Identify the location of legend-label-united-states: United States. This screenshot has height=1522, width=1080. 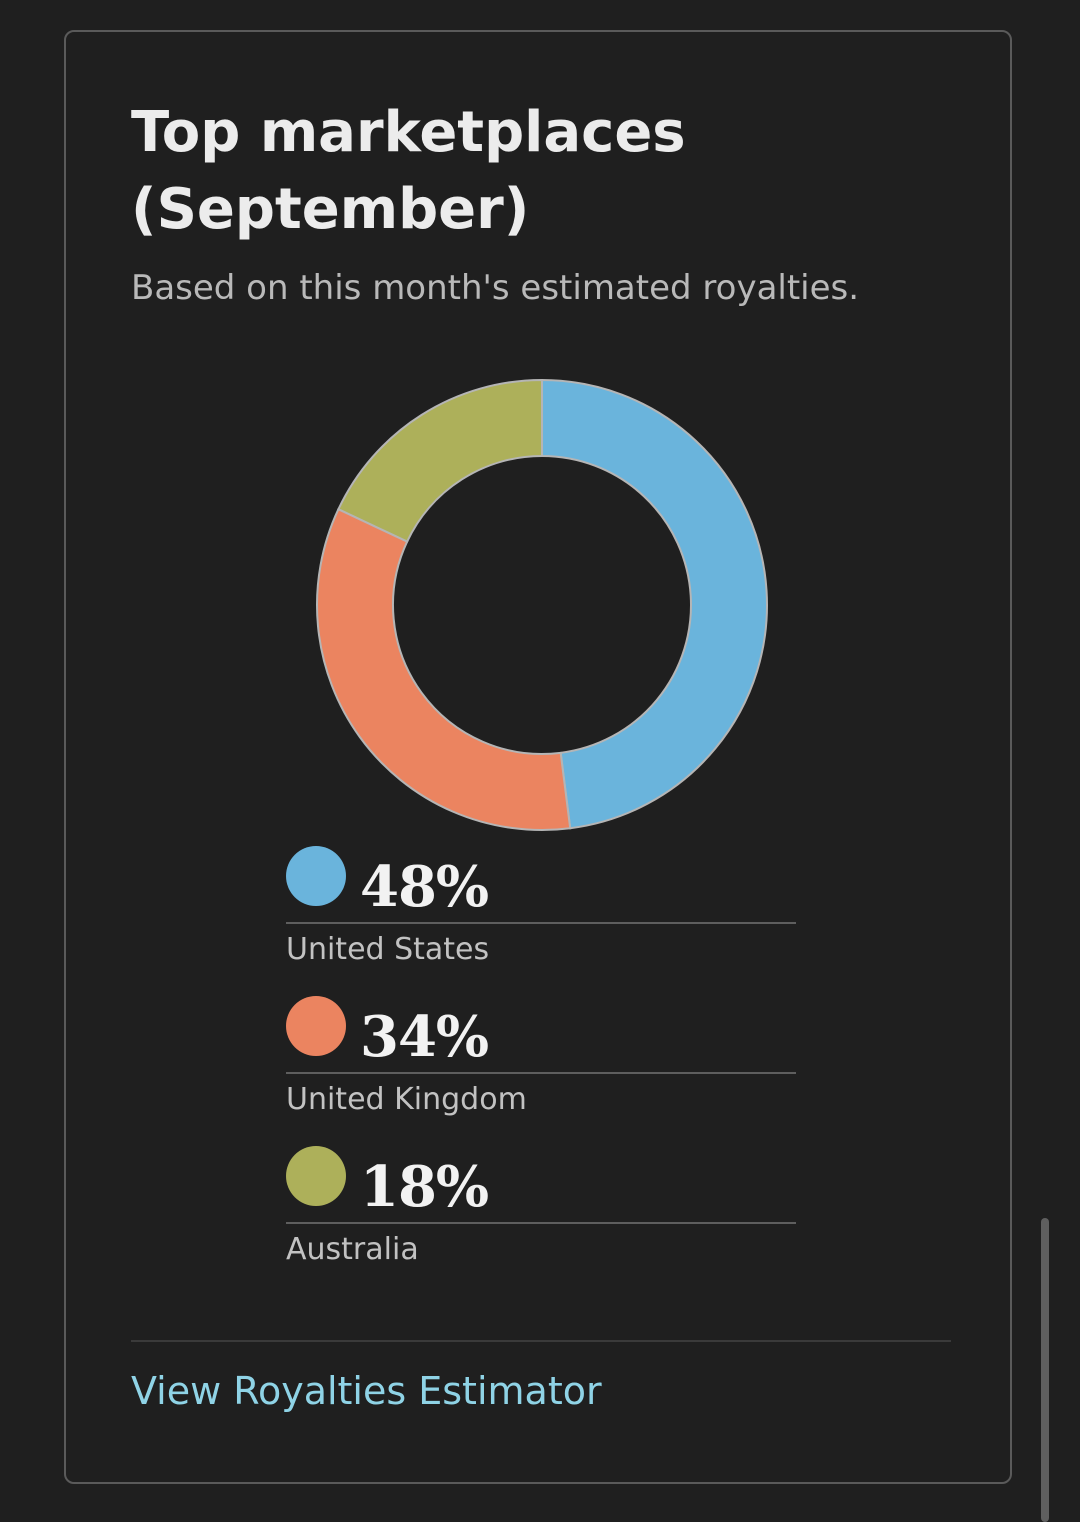
(388, 949).